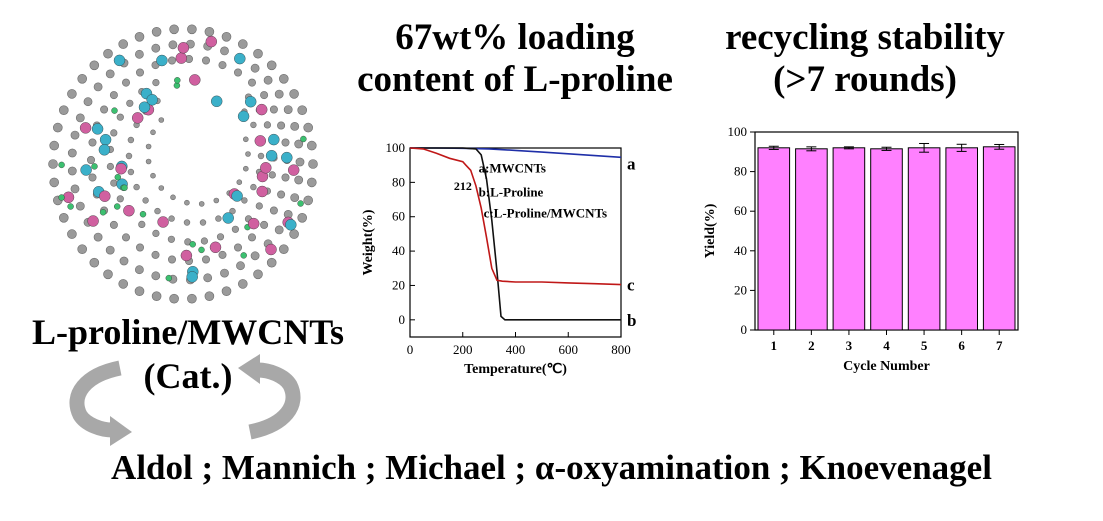 Image resolution: width=1103 pixels, height=521 pixels. Describe the element at coordinates (396, 147) in the screenshot. I see `tga-y-tick-label: 100` at that location.